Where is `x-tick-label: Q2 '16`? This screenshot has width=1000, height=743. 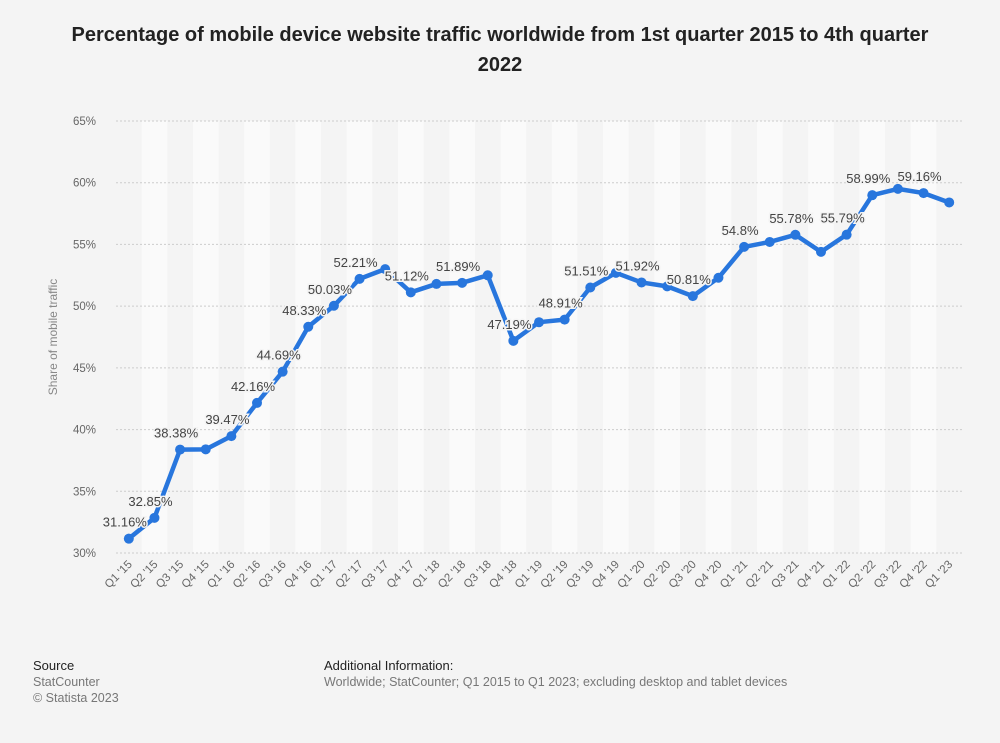
x-tick-label: Q2 '16 is located at coordinates (247, 575).